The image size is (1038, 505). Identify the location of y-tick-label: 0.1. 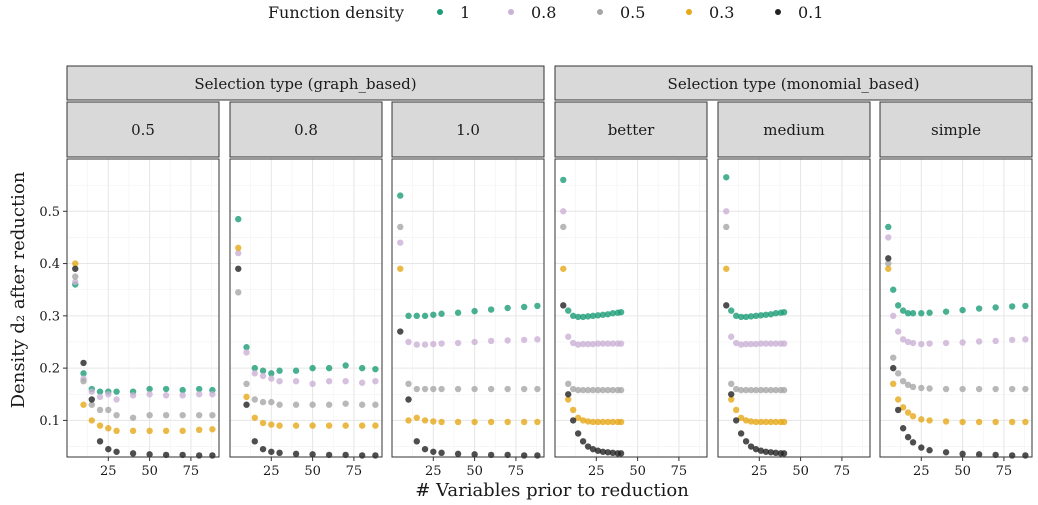
(49, 421).